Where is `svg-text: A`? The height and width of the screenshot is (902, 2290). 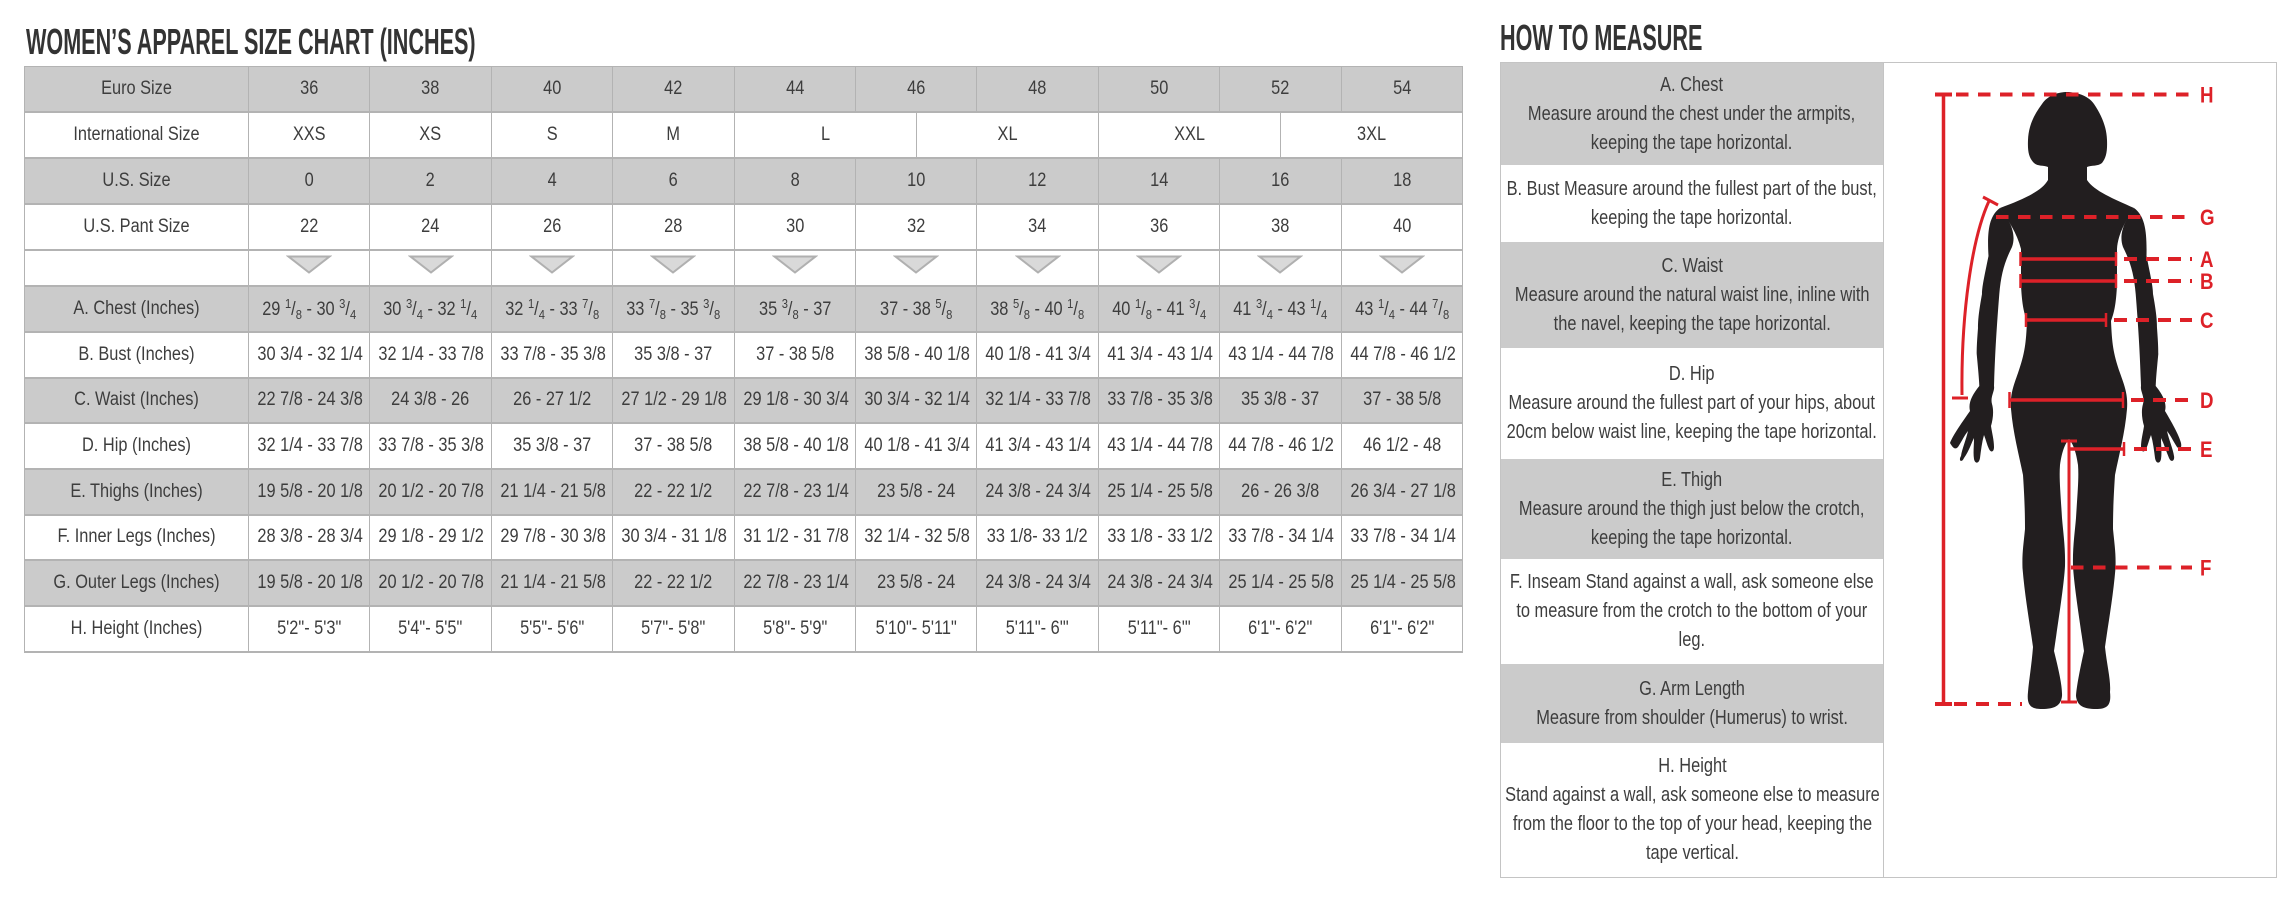 svg-text: A is located at coordinates (2207, 261).